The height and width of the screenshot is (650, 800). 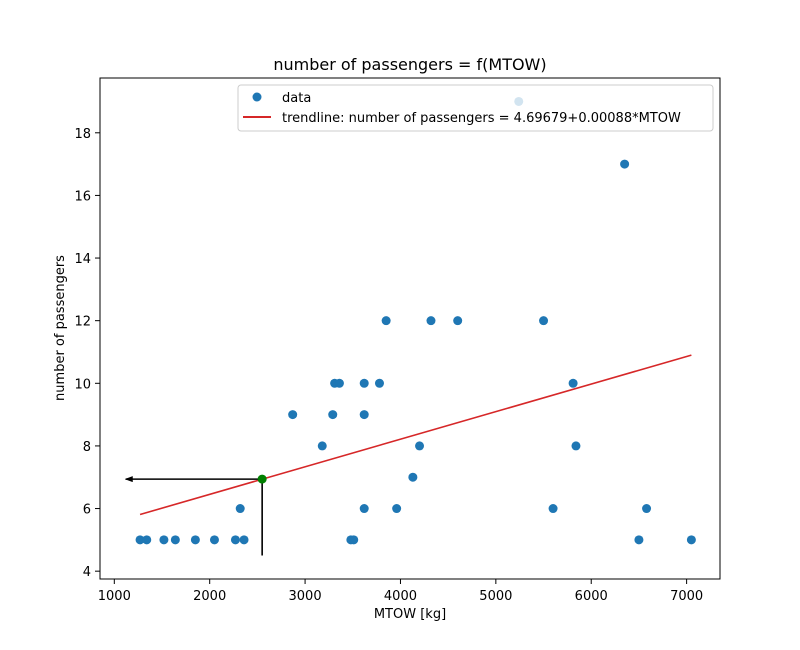 I want to click on x-tick-label: 2000, so click(x=209, y=596).